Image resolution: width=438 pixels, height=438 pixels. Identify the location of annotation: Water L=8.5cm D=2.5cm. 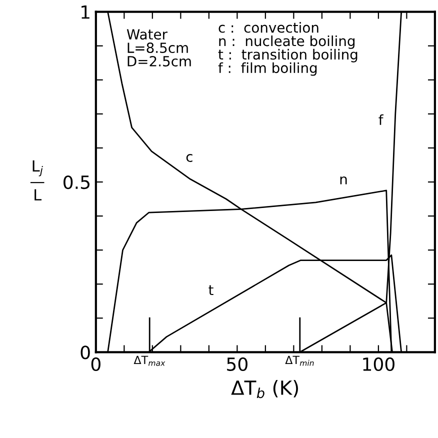
(158, 47).